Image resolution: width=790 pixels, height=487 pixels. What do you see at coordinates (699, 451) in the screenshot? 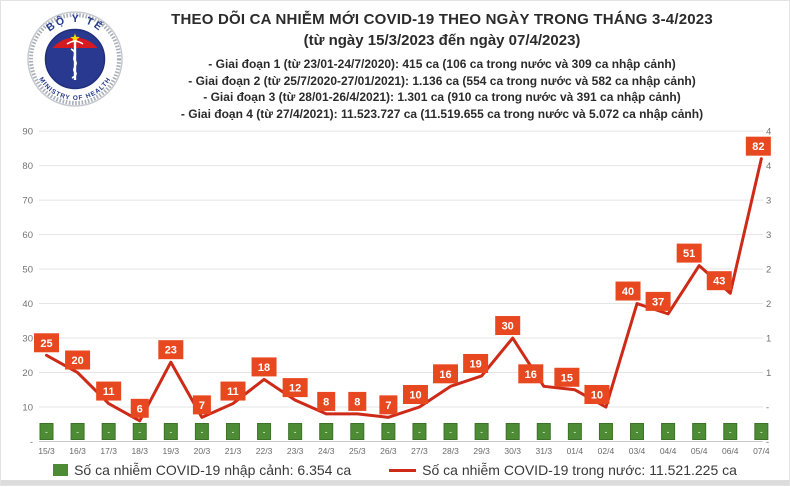
I see `x-axis-label: 05/4` at bounding box center [699, 451].